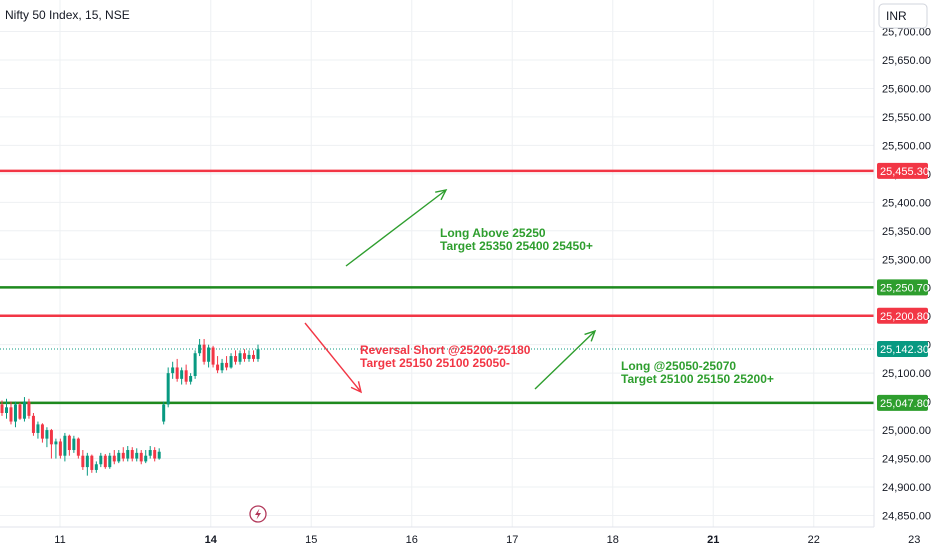  I want to click on chart-title: Nifty 50 Index, 15, NSE, so click(67, 15).